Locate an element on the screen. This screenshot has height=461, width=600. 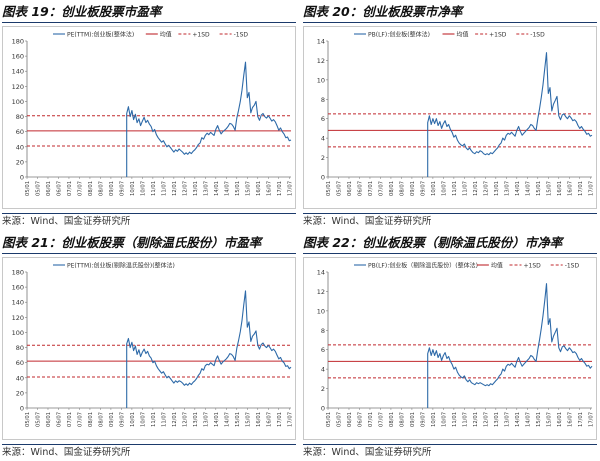
x-tick-label: 14/01 is located at coordinates (217, 419).